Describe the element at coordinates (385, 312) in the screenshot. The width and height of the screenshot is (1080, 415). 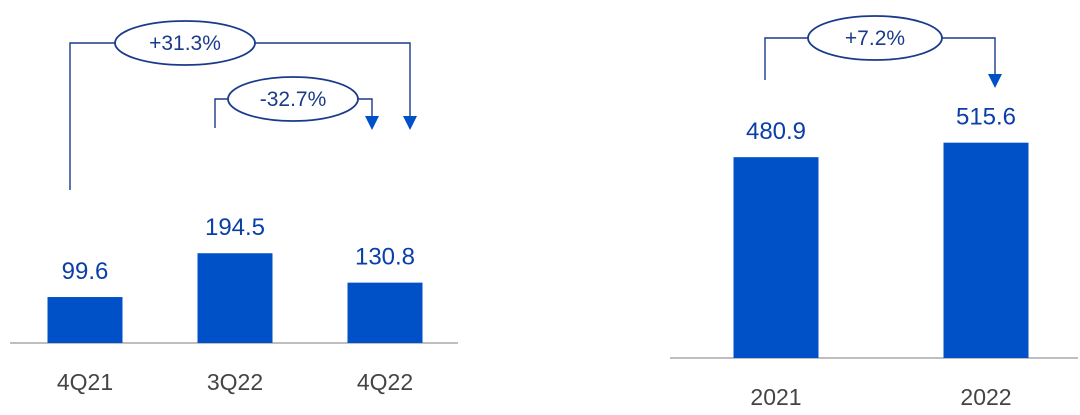
I see `bar-4Q22` at that location.